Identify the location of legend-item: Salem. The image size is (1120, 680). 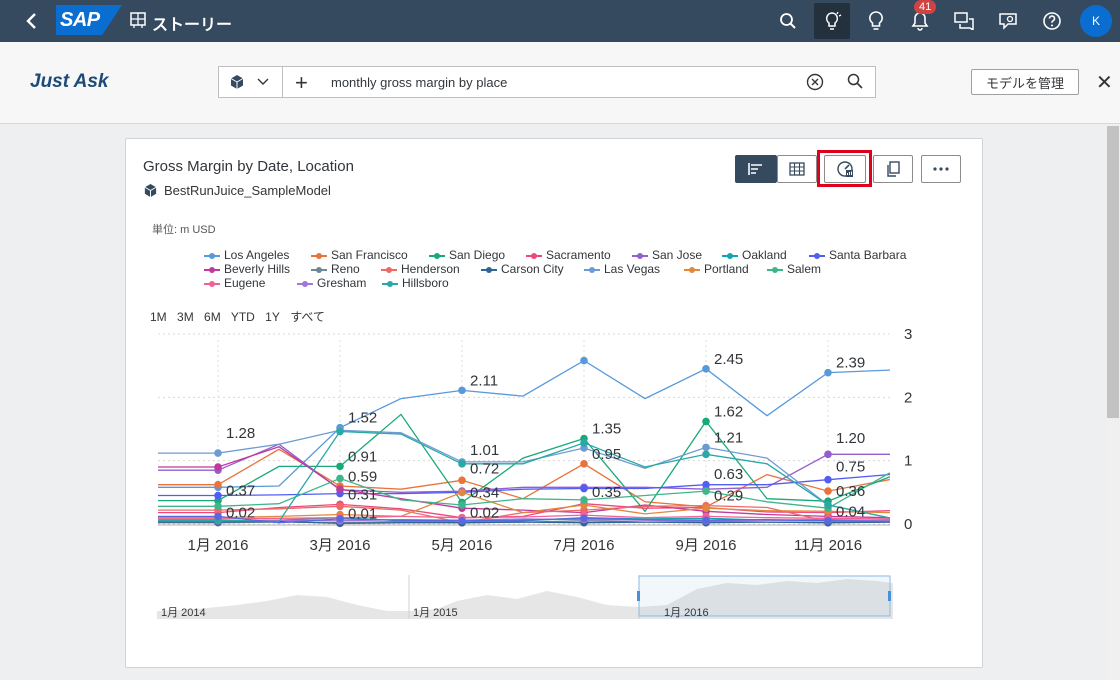
(794, 269).